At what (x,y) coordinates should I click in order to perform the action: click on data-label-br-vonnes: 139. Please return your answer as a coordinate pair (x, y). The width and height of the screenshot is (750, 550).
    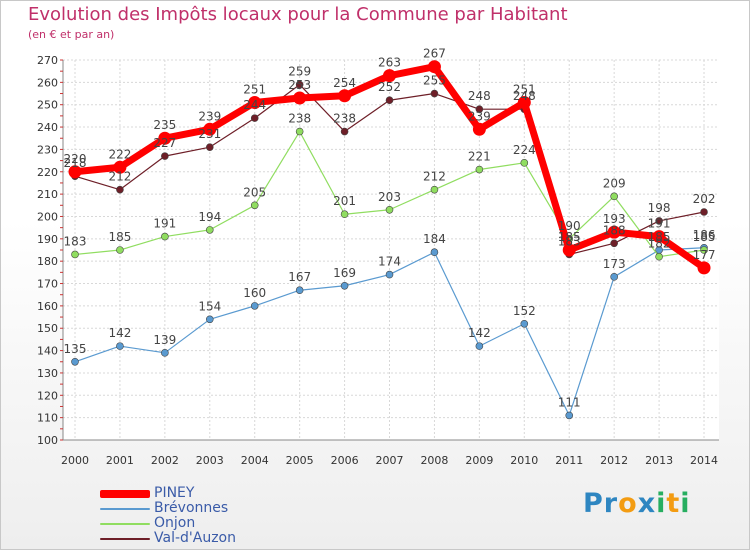
    Looking at the image, I should click on (164, 340).